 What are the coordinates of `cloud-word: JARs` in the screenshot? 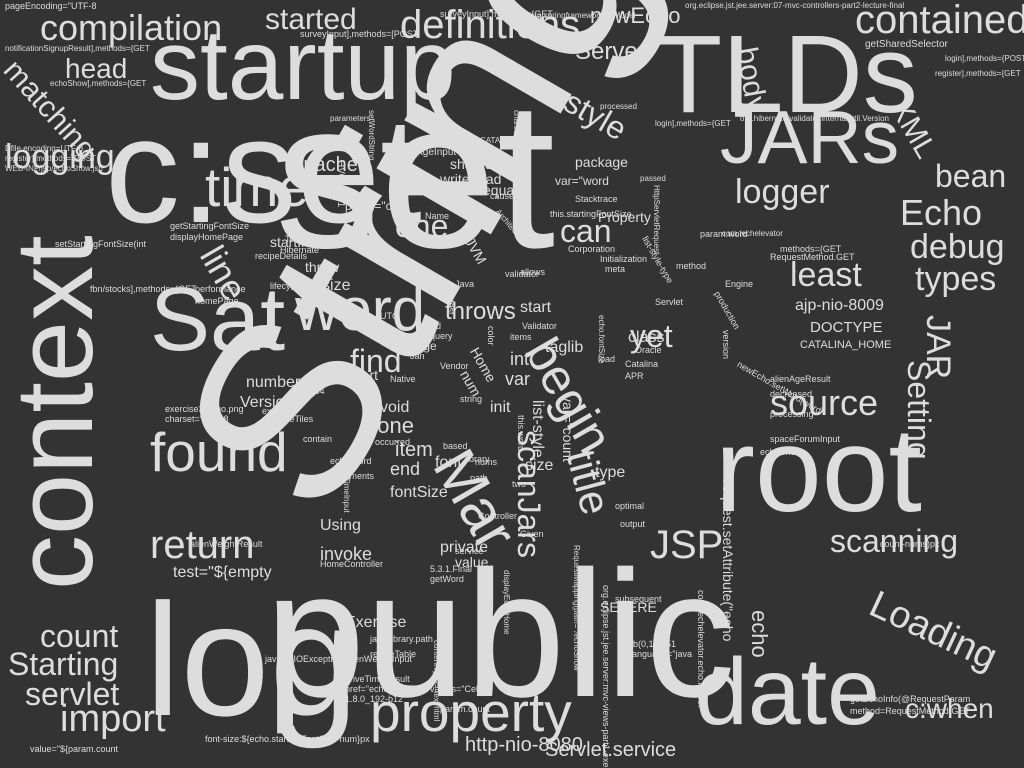 It's located at (810, 137).